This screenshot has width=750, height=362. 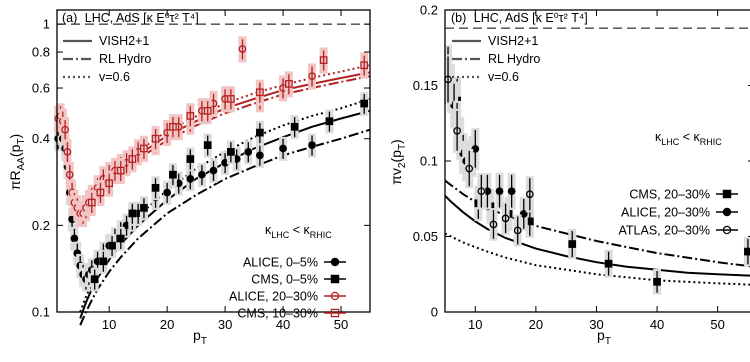 I want to click on legend-entry-label: ALICE, 0–5%, so click(x=280, y=263).